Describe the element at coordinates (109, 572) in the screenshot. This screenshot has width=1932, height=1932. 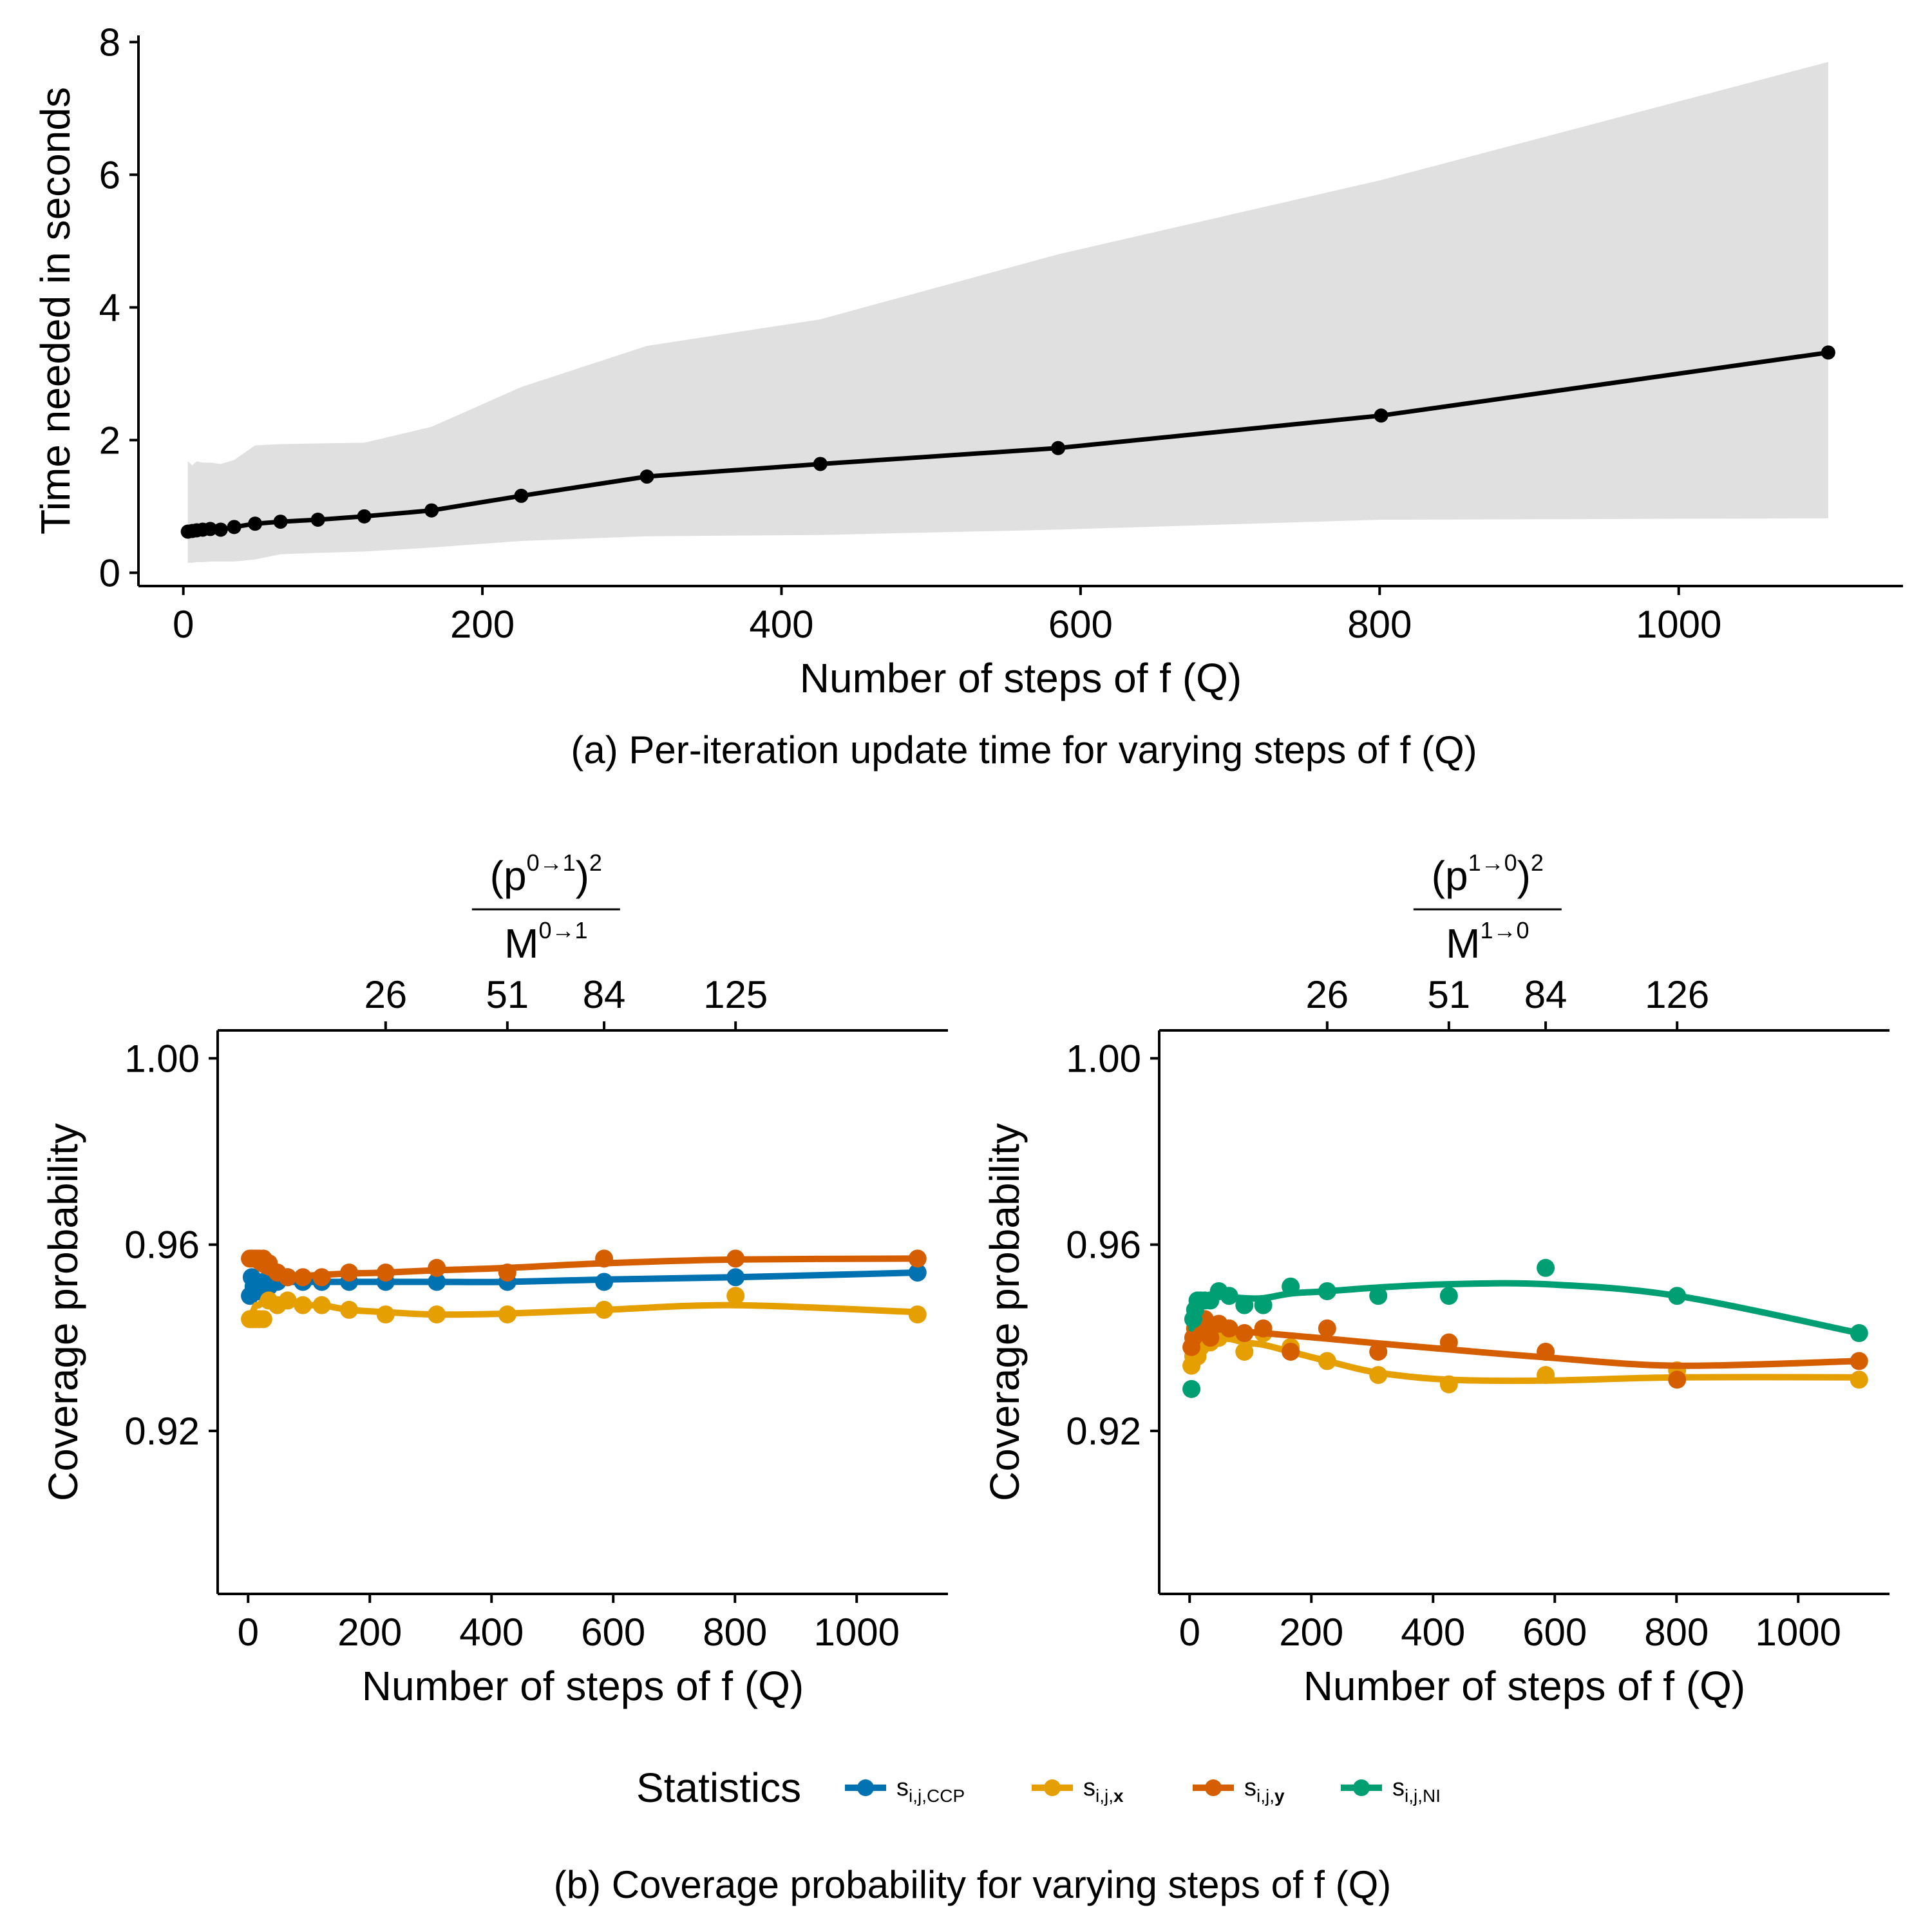
I see `y-tick-label: 0` at that location.